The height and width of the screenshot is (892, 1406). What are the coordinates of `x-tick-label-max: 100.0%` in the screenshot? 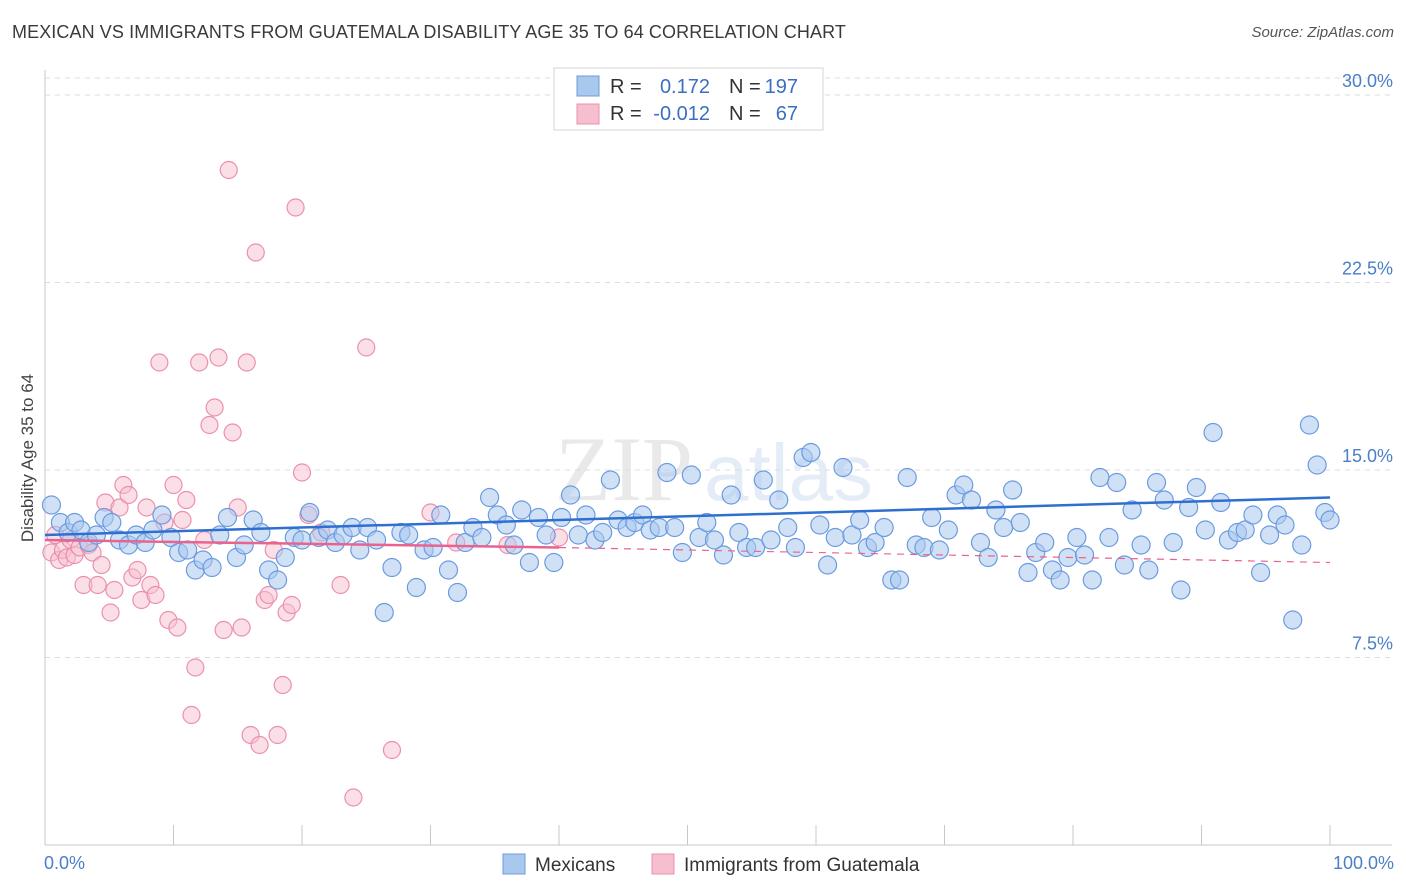 It's located at (1363, 863).